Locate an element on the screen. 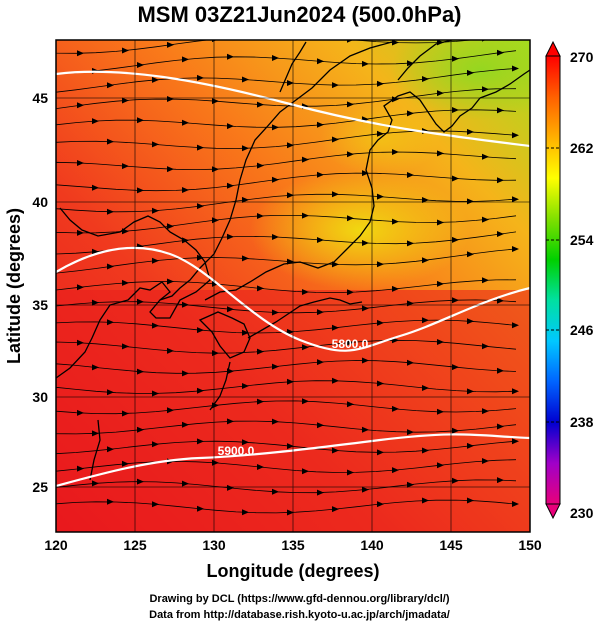 This screenshot has width=599, height=625. y-tick-label: 25 is located at coordinates (40, 487).